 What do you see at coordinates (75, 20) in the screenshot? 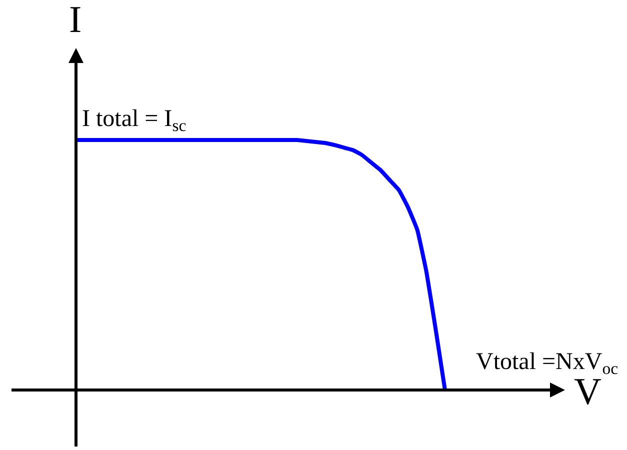
I see `y-axis-title: I` at bounding box center [75, 20].